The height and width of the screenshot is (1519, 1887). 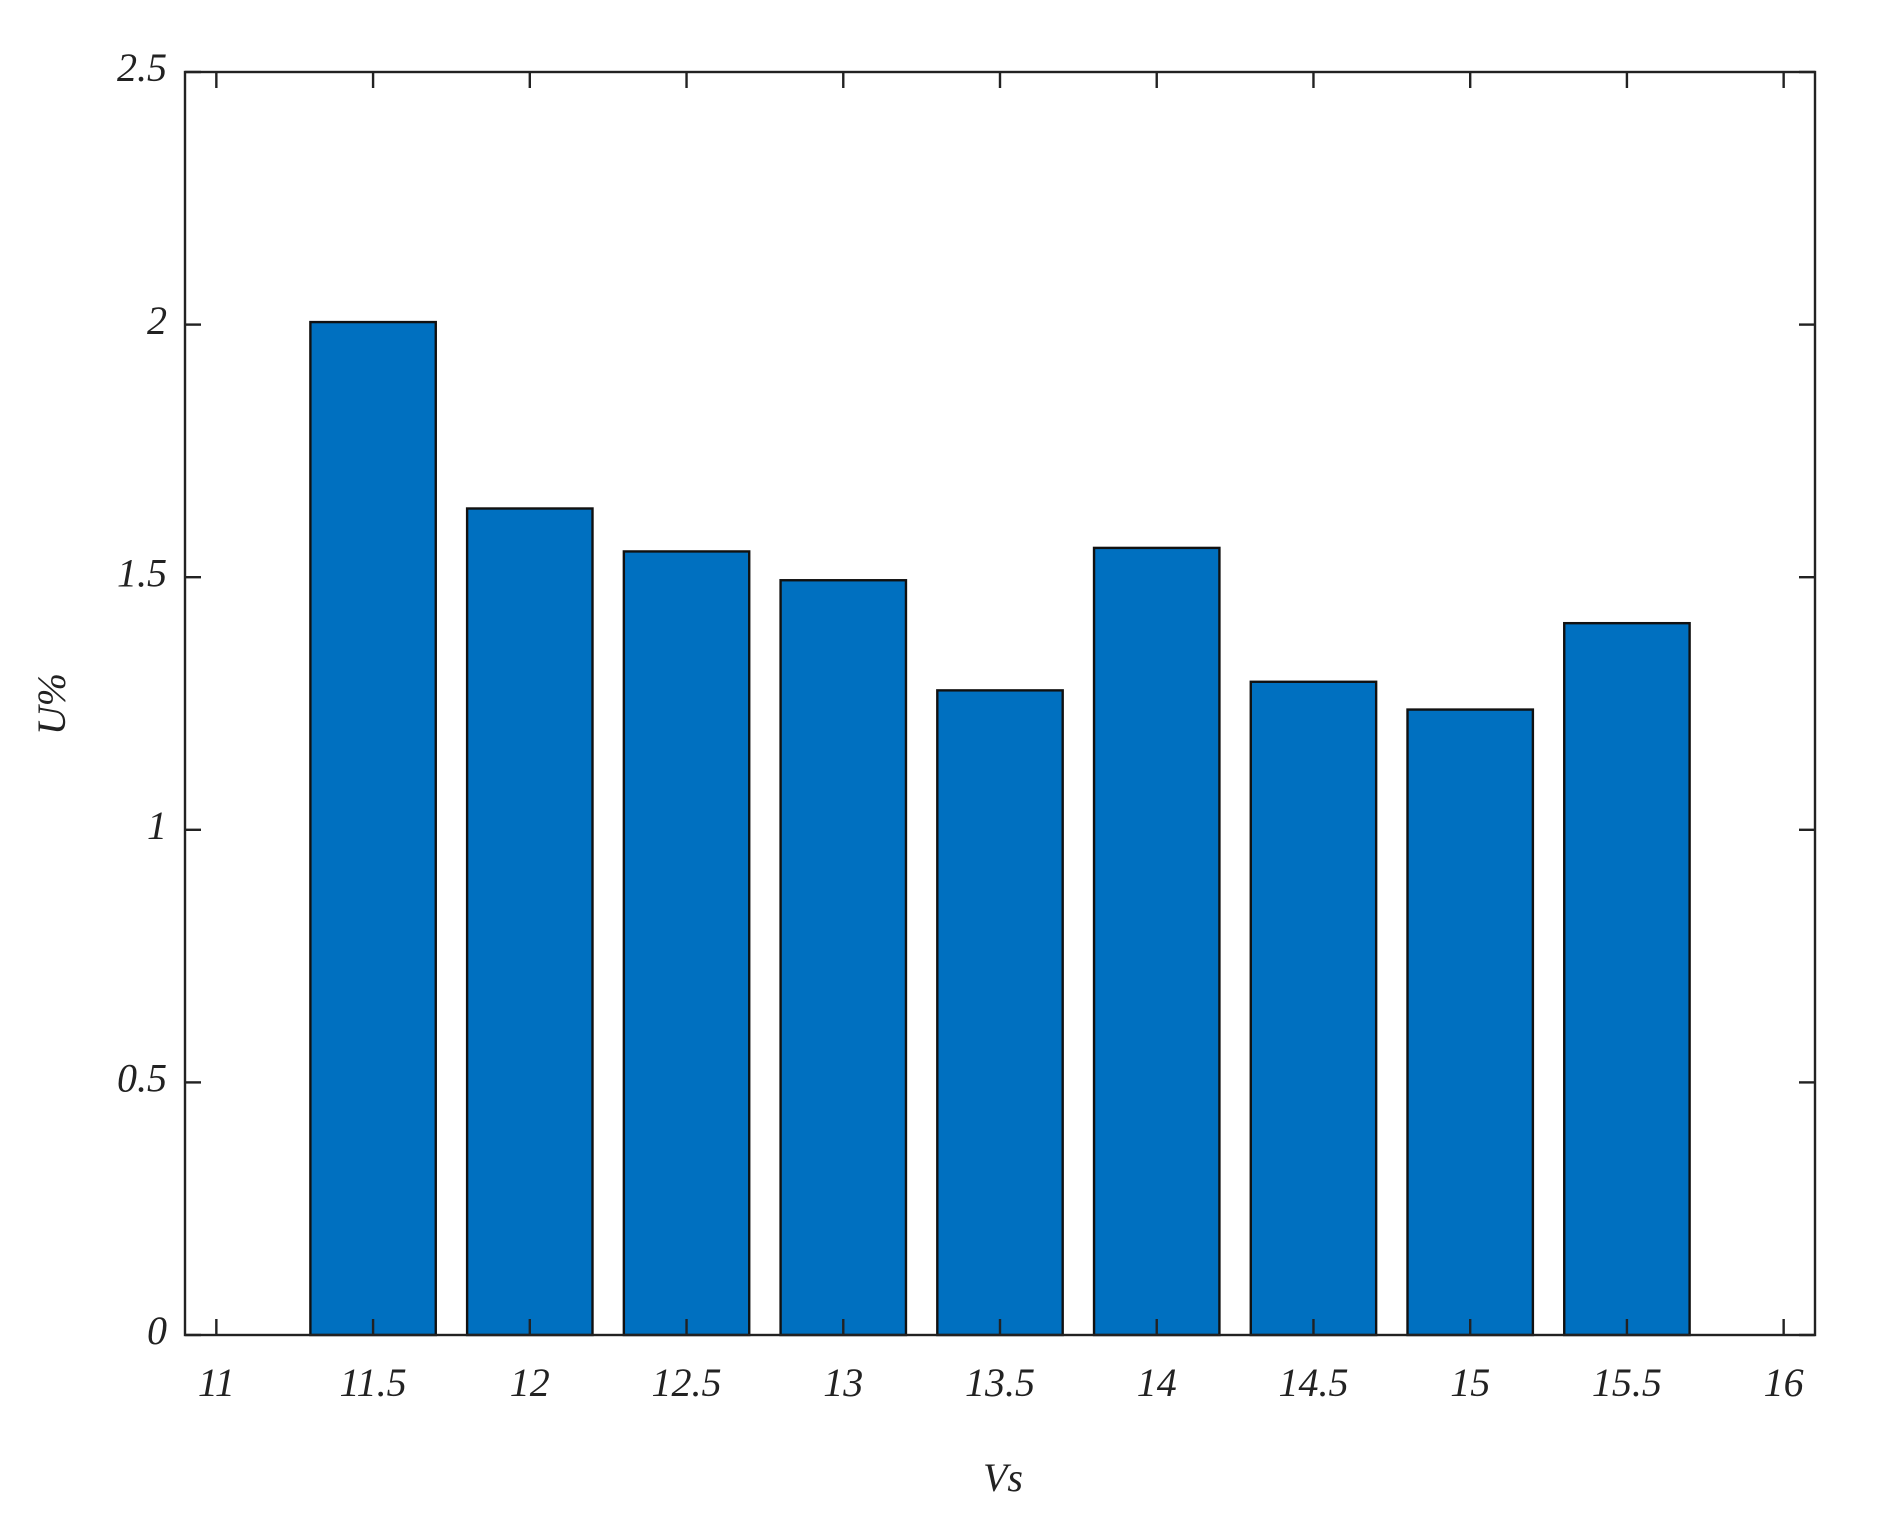 What do you see at coordinates (1000, 1382) in the screenshot?
I see `x-tick-label: 13.5` at bounding box center [1000, 1382].